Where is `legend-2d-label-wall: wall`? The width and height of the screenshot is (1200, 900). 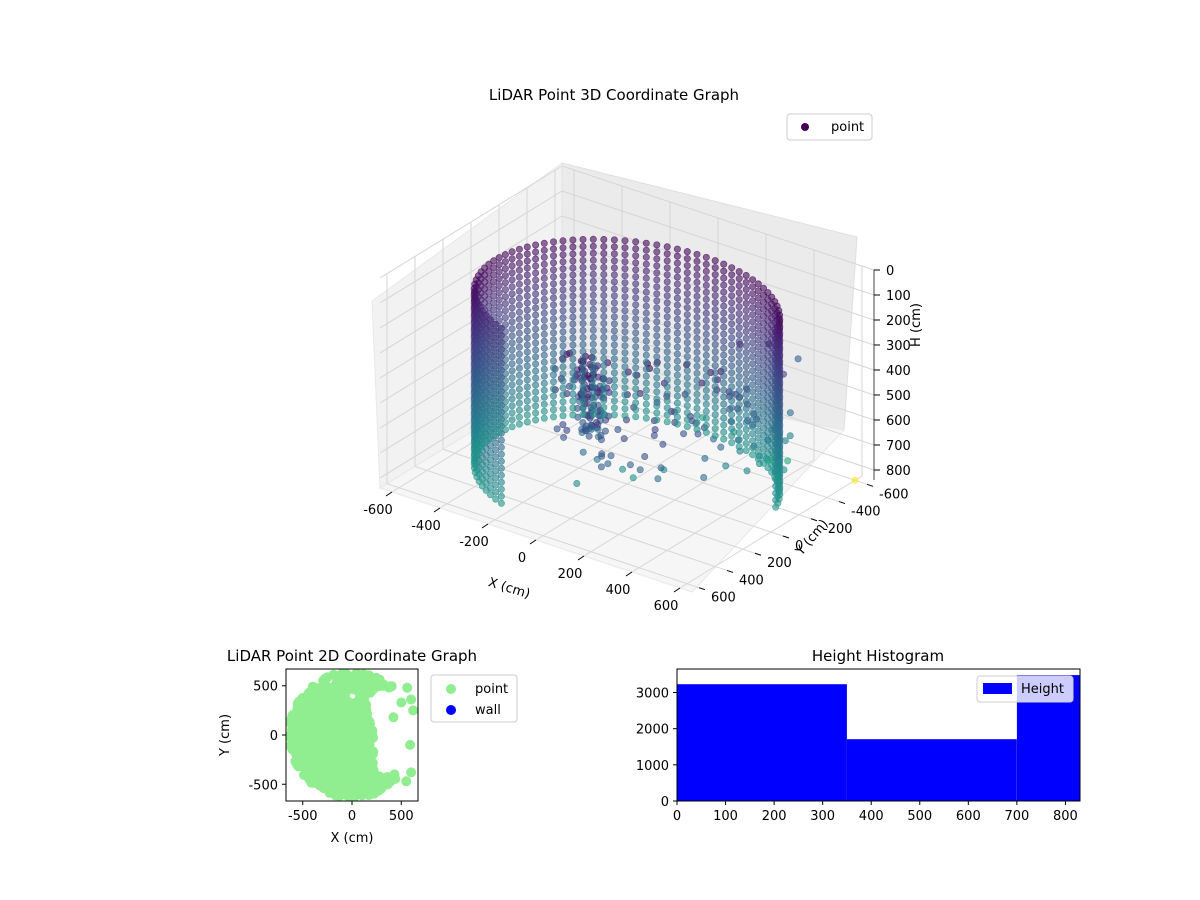 legend-2d-label-wall: wall is located at coordinates (488, 710).